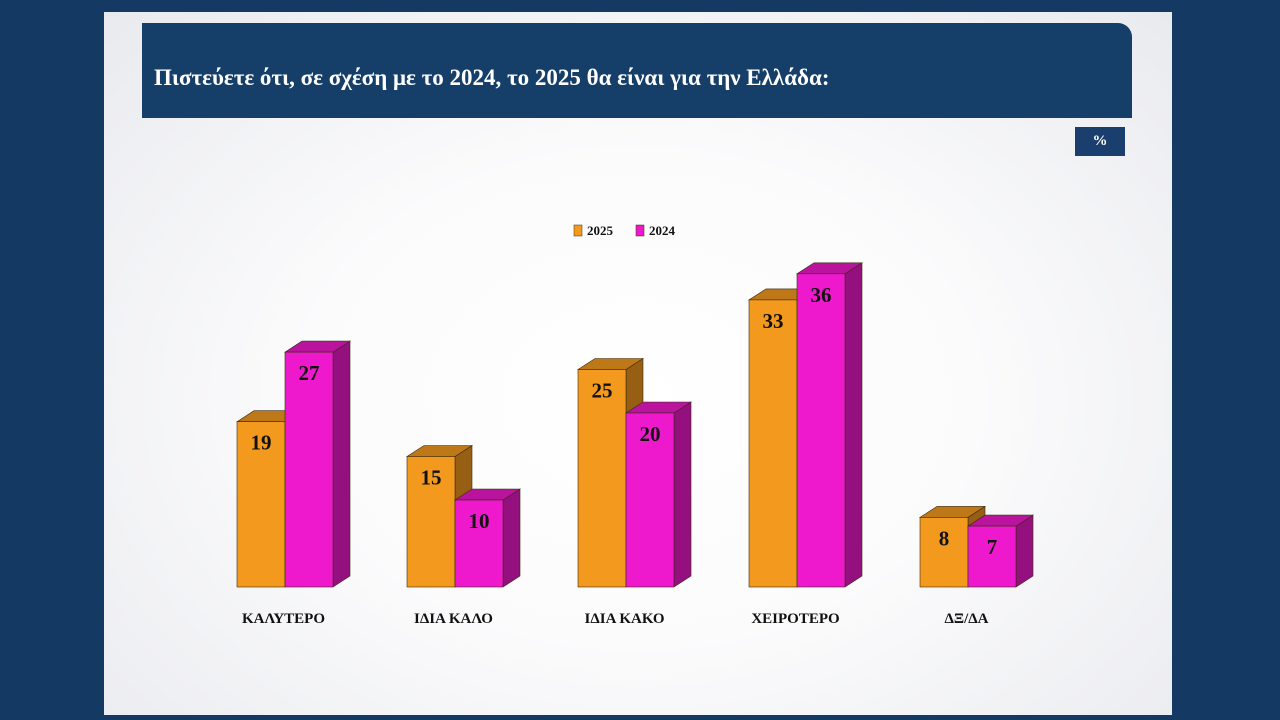  What do you see at coordinates (795, 619) in the screenshot?
I see `category-label: ΧΕΙΡΟΤΕΡΟ` at bounding box center [795, 619].